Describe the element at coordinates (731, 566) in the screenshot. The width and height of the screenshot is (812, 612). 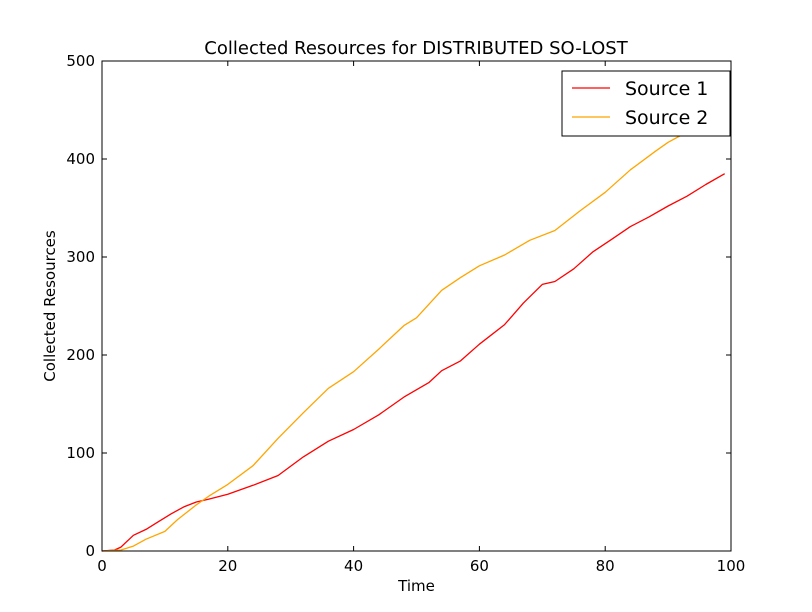
I see `x-tick-label: 100` at that location.